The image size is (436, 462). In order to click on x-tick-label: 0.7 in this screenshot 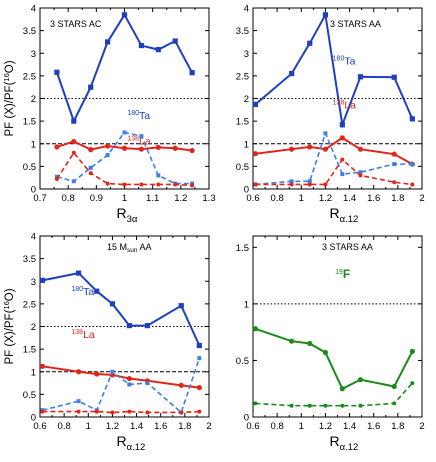, I will do `click(39, 198)`.